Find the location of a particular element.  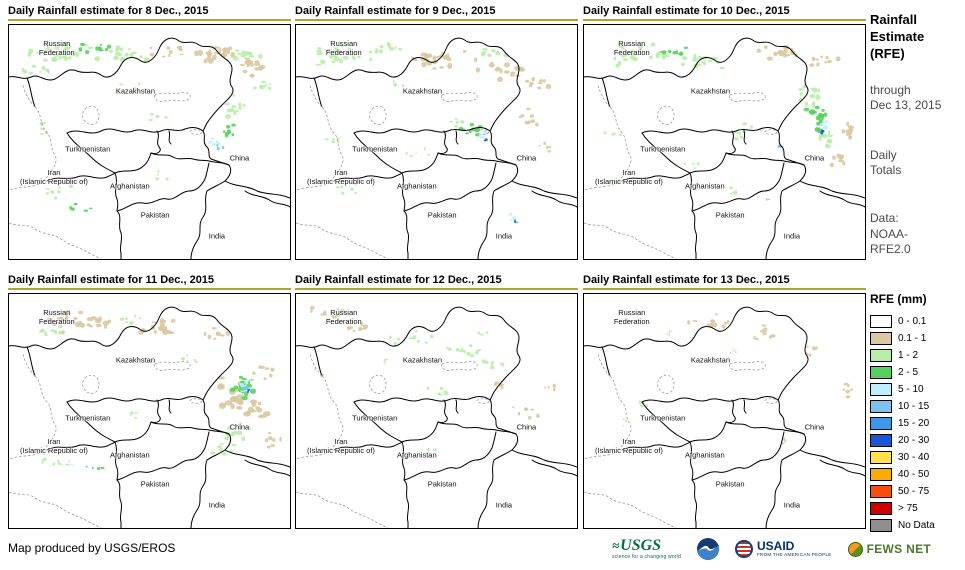

usgs-wave-icon: ≈ is located at coordinates (616, 545).